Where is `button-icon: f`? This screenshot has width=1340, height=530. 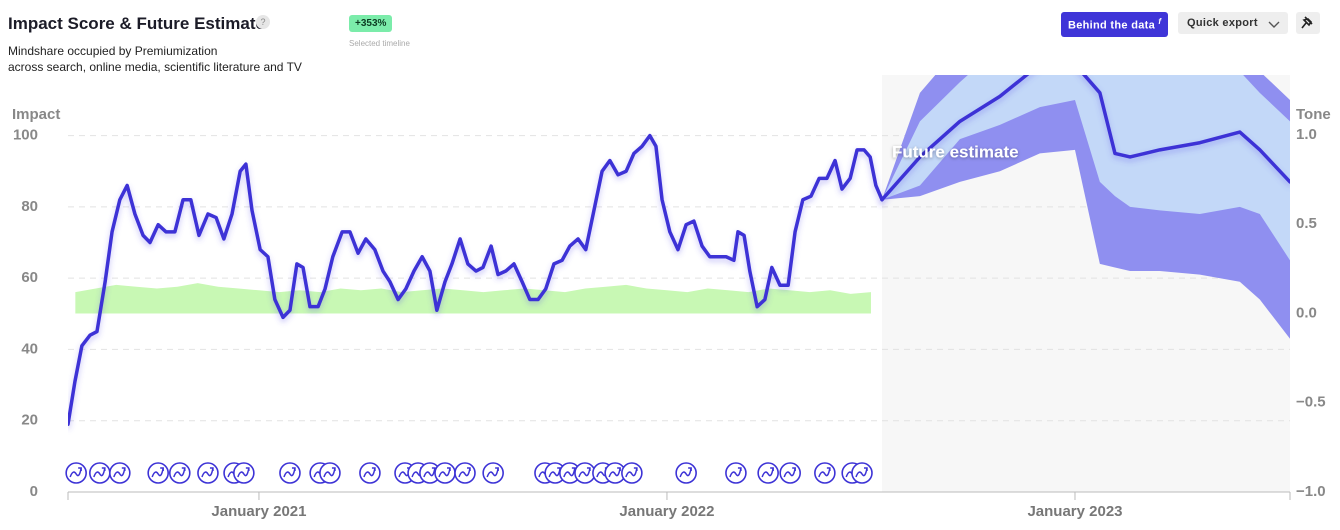
button-icon: f is located at coordinates (1160, 21).